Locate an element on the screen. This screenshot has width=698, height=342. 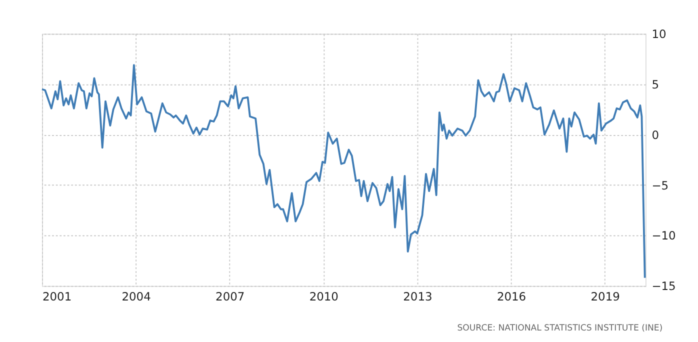
x-tick-label: 2007 is located at coordinates (230, 297).